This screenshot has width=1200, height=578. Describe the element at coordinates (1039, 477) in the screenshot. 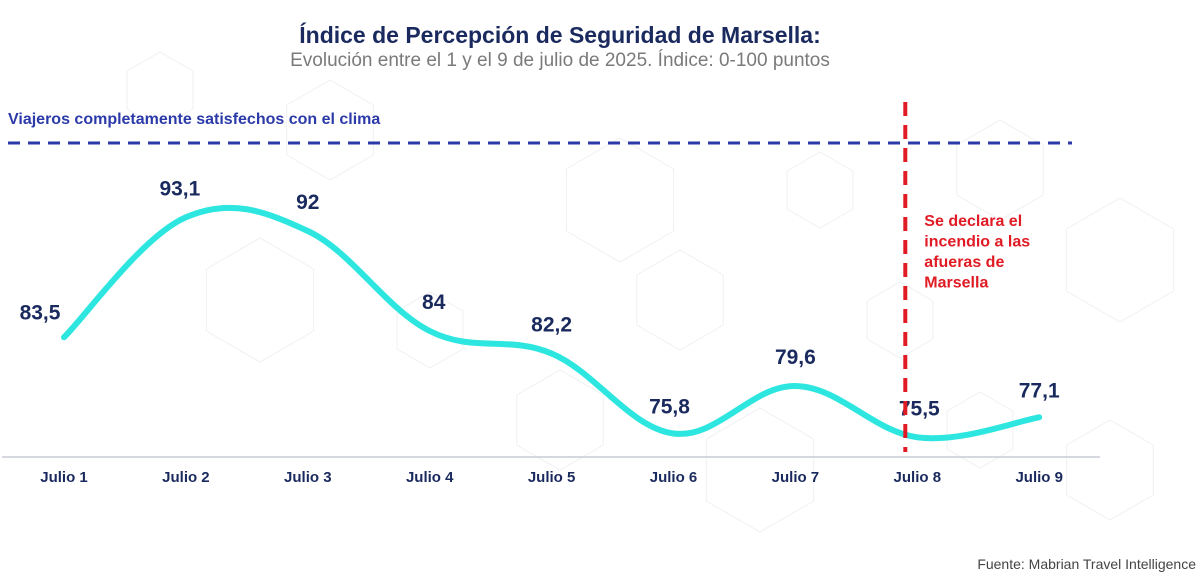

I see `x-tick-label: Julio 9` at that location.